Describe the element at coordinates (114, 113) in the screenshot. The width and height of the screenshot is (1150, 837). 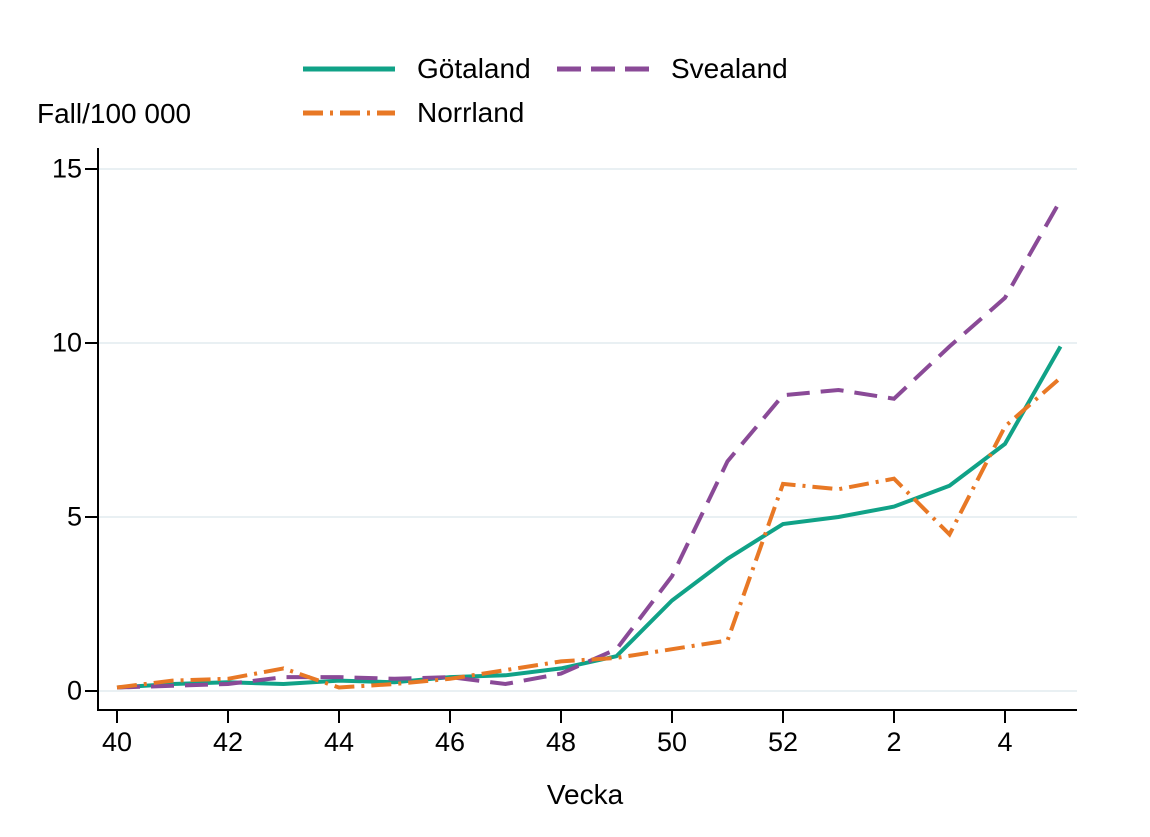
I see `y-axis-title: Fall/100 000` at that location.